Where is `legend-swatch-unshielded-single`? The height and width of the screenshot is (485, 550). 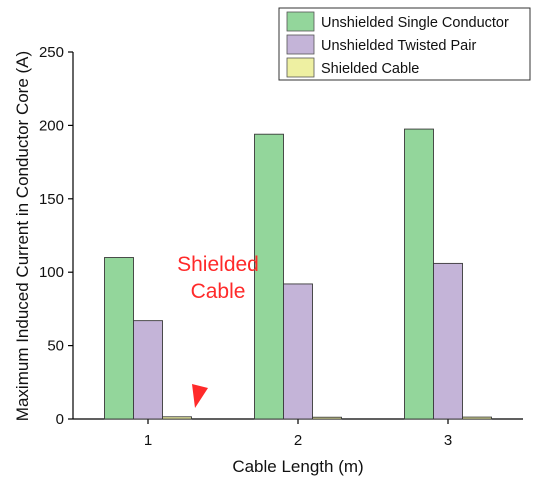 legend-swatch-unshielded-single is located at coordinates (300, 21).